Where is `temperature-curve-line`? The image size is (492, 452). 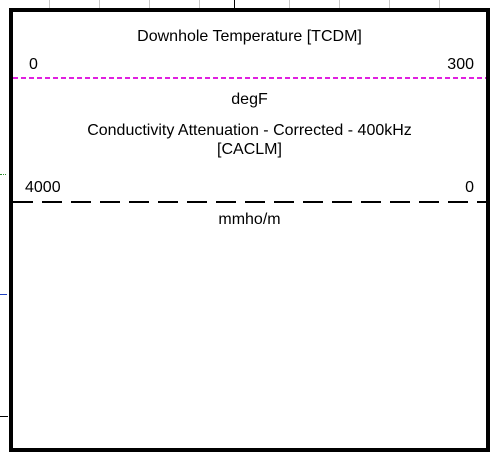 temperature-curve-line is located at coordinates (249, 78).